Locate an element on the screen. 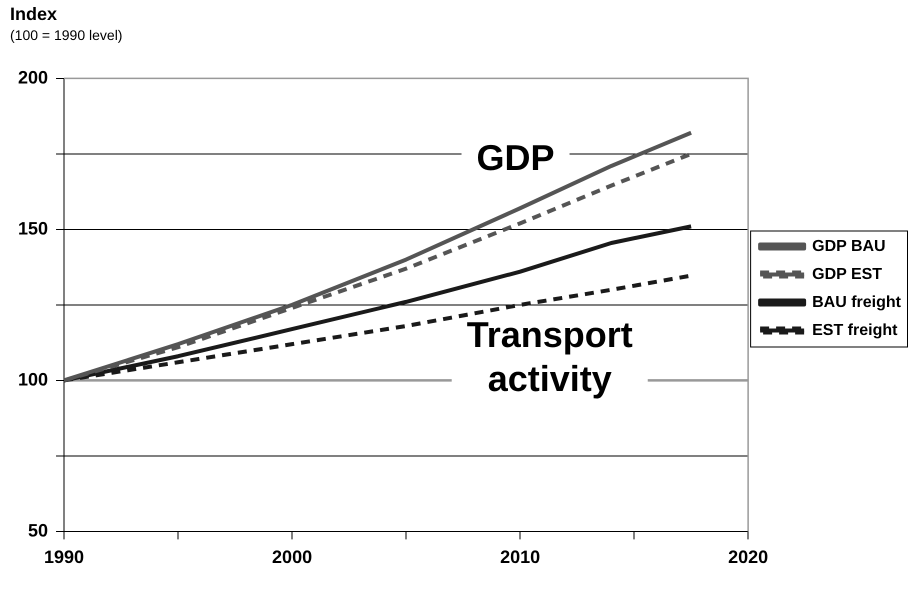 The height and width of the screenshot is (597, 915). x-tick-label: 1990 is located at coordinates (64, 557).